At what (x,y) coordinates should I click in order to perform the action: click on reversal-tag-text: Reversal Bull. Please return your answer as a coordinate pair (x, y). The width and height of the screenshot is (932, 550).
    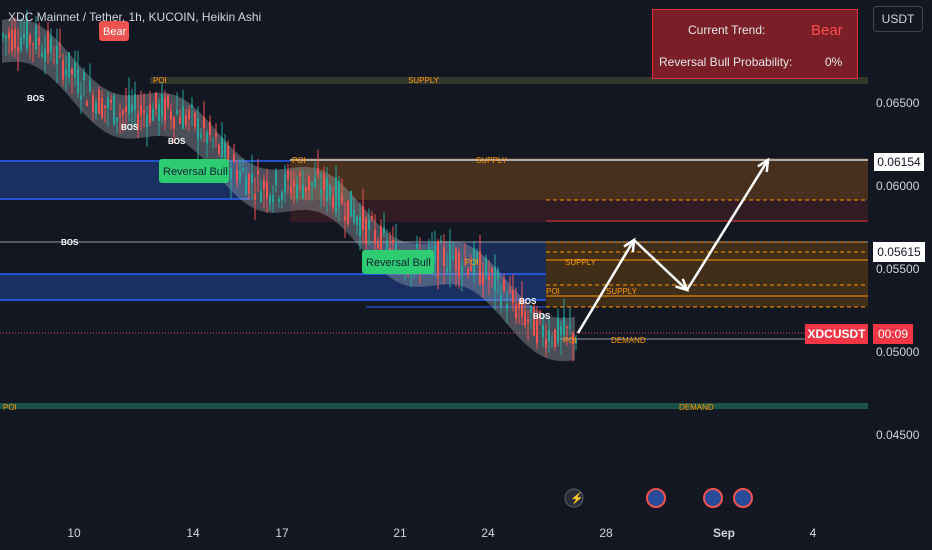
    Looking at the image, I should click on (195, 172).